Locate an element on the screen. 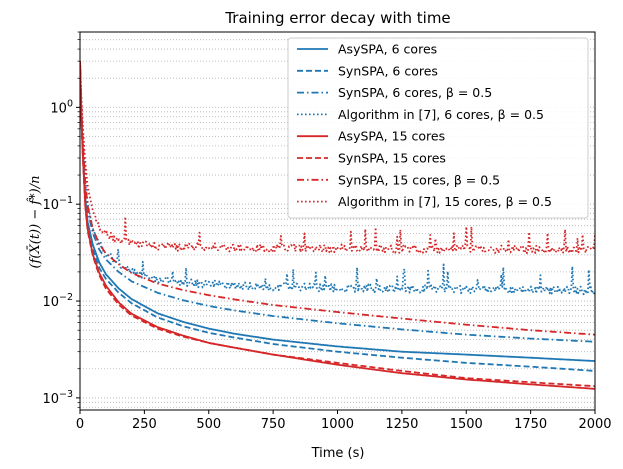 The height and width of the screenshot is (469, 623). y-tick-label: 10⁻¹ is located at coordinates (57, 204).